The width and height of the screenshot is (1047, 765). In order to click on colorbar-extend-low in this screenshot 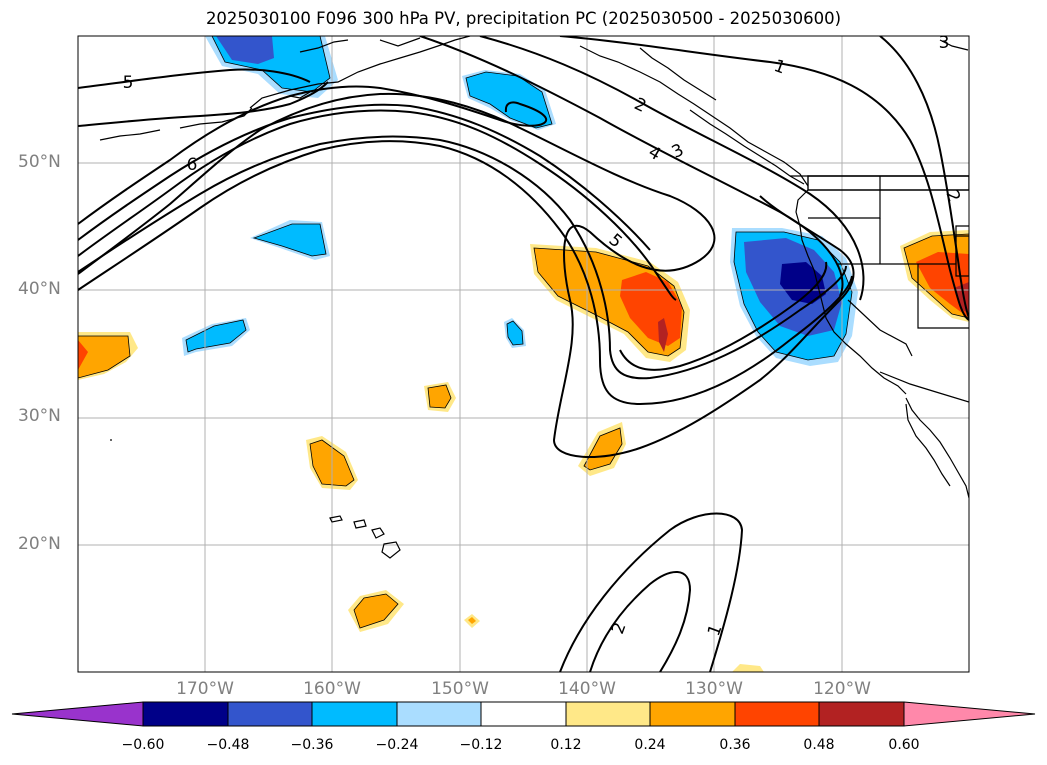, I will do `click(77, 714)`.